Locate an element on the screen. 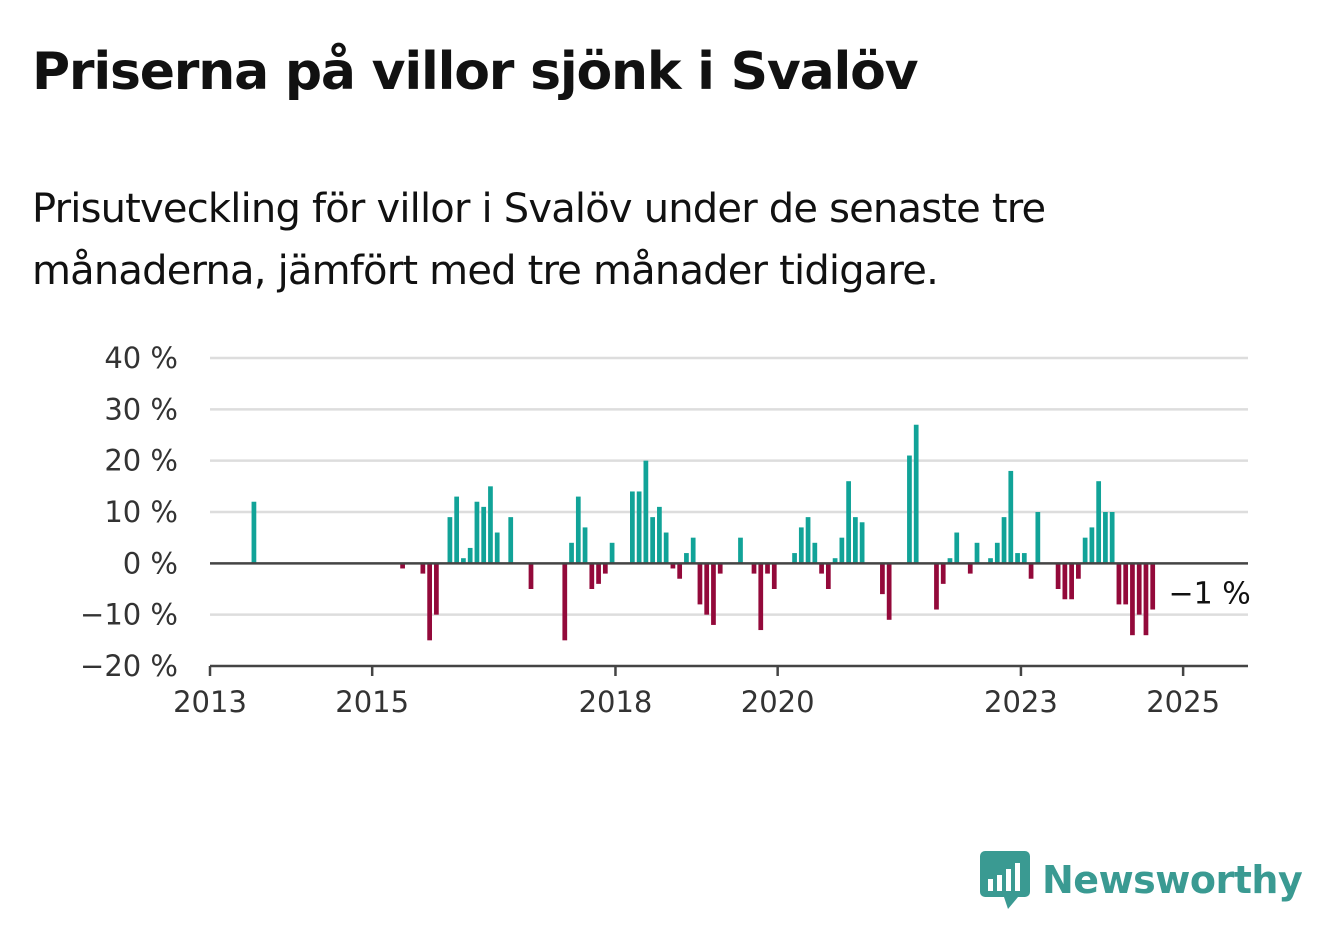 Image resolution: width=1322 pixels, height=939 pixels. y-tick-label: −10 % is located at coordinates (129, 615).